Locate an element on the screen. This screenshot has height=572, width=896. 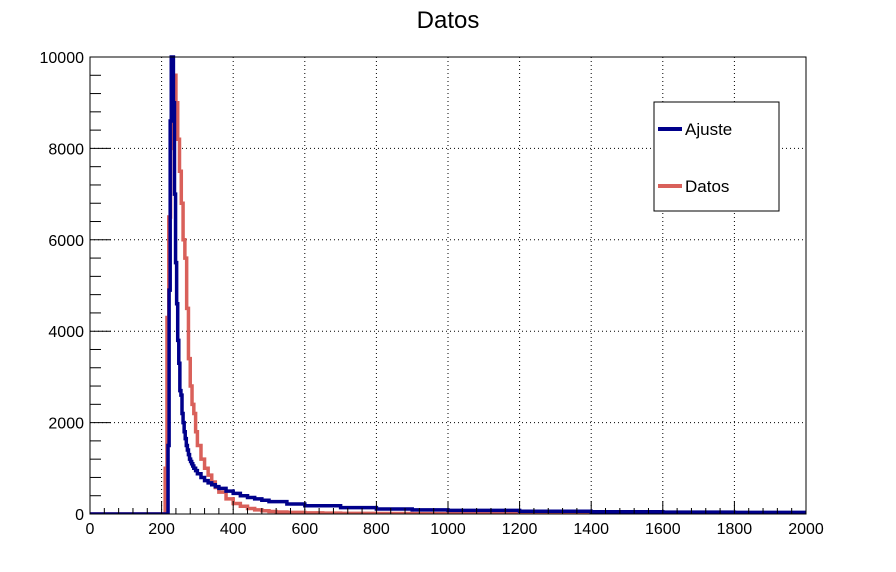
x-tick-label: 600 is located at coordinates (304, 529).